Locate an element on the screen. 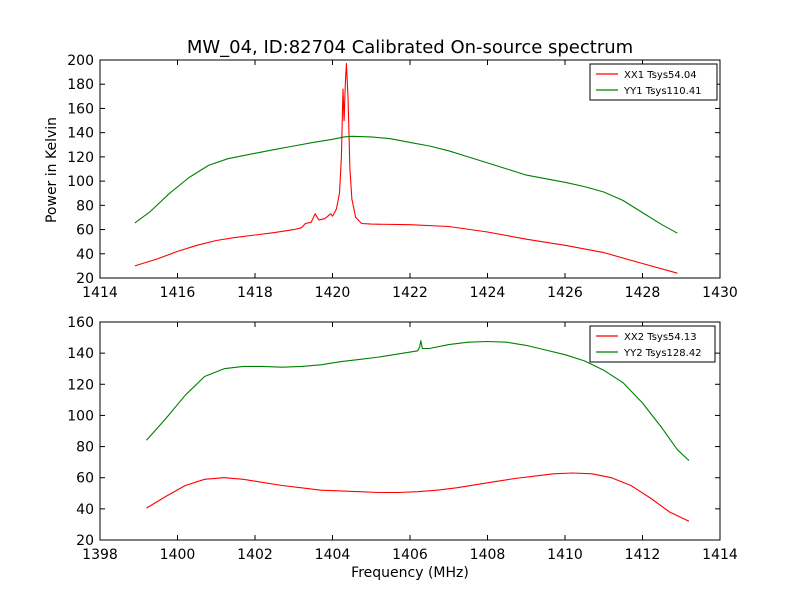  y-tick-label: 200 is located at coordinates (80, 61).